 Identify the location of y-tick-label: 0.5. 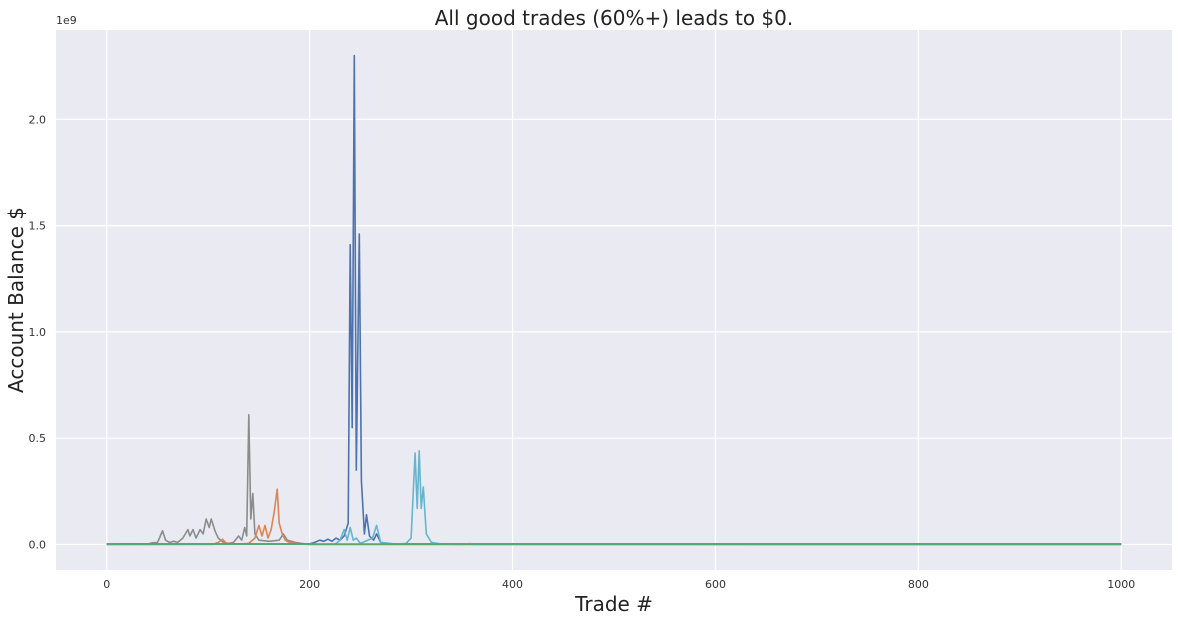
(38, 438).